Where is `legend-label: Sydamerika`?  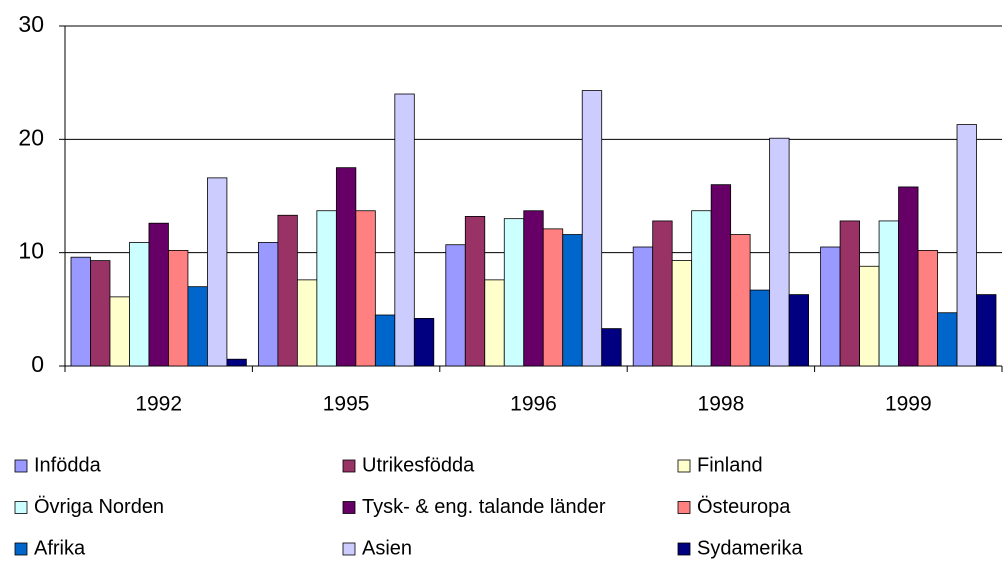 legend-label: Sydamerika is located at coordinates (750, 548).